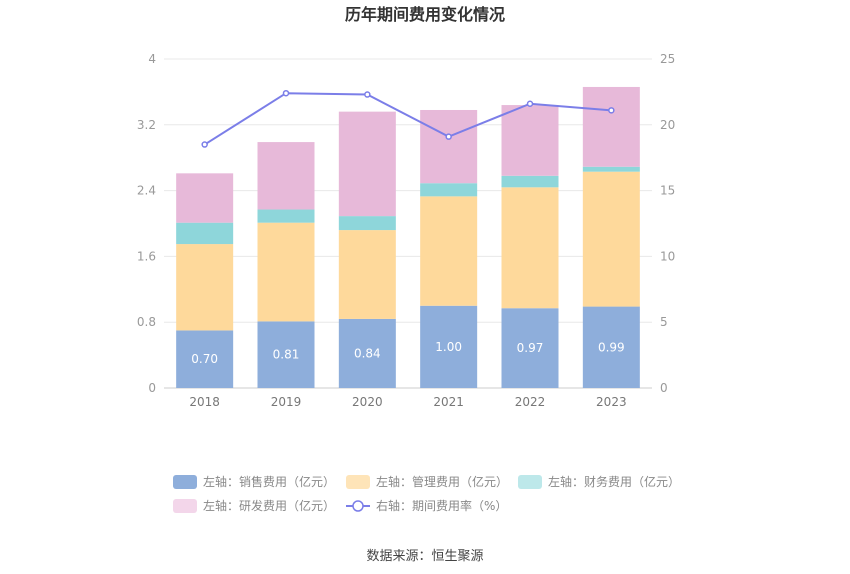  I want to click on x-tick-label: 2021, so click(448, 402).